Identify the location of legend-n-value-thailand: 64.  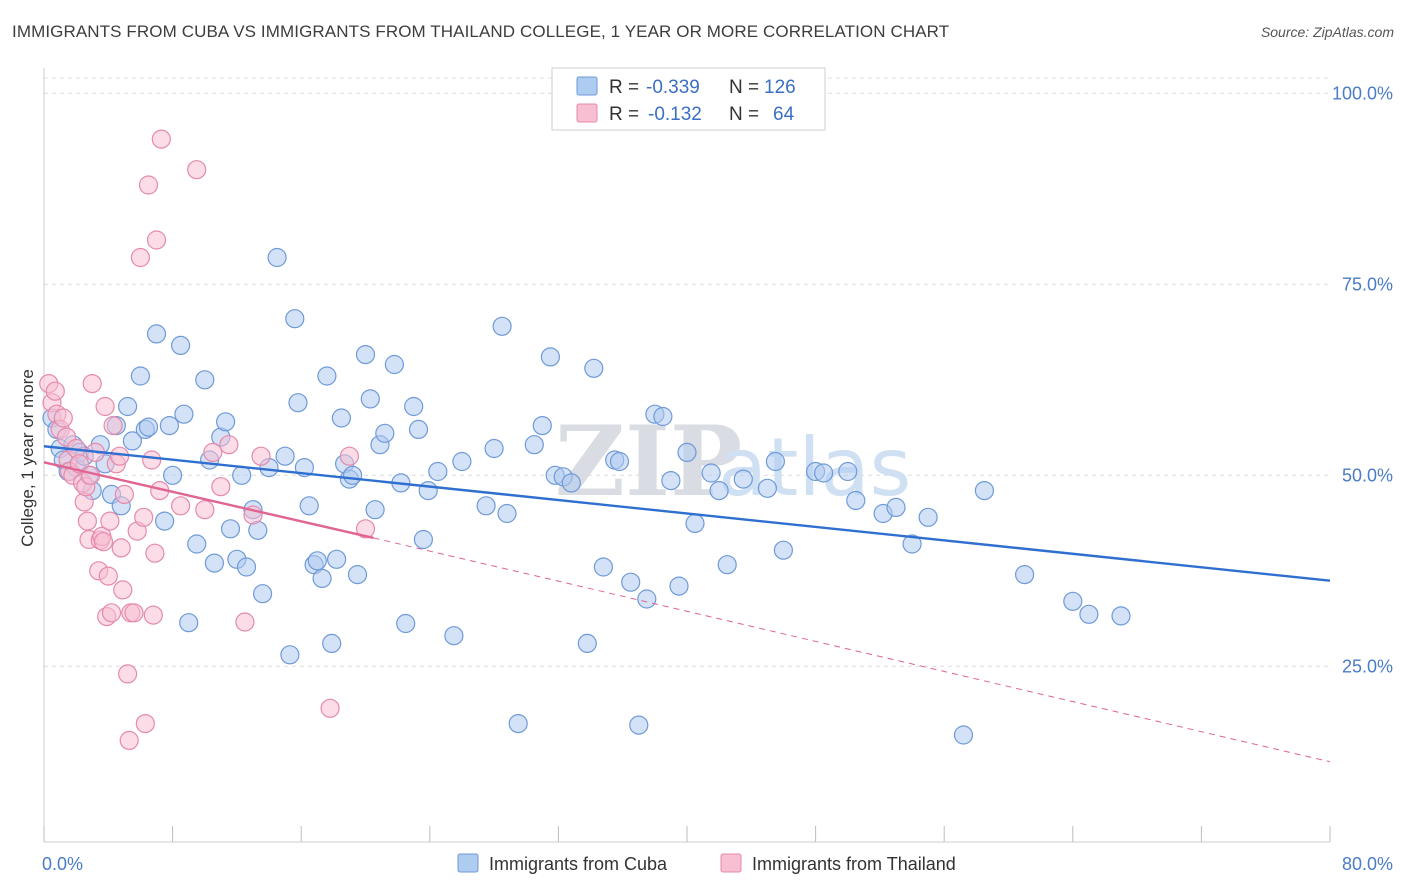
(784, 114).